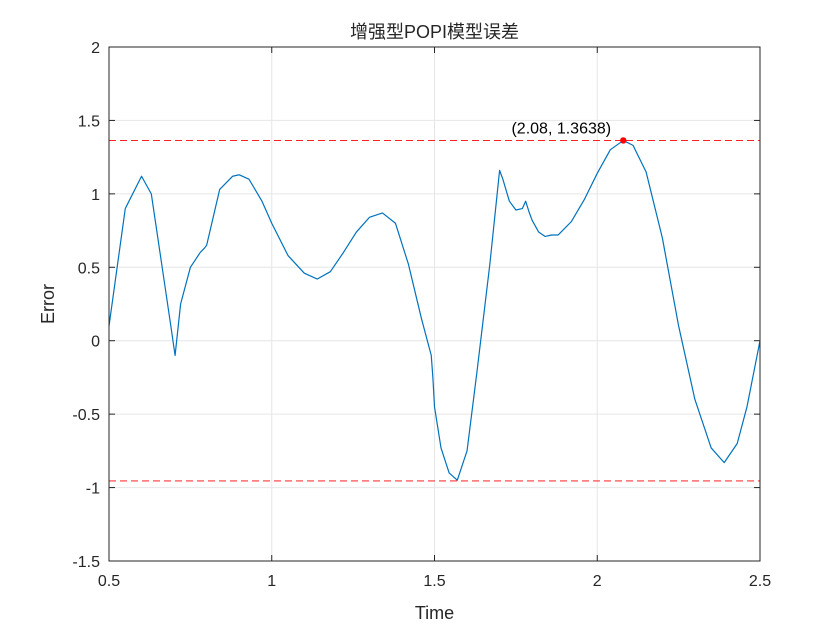  I want to click on y-tick-label: 1.5, so click(89, 121).